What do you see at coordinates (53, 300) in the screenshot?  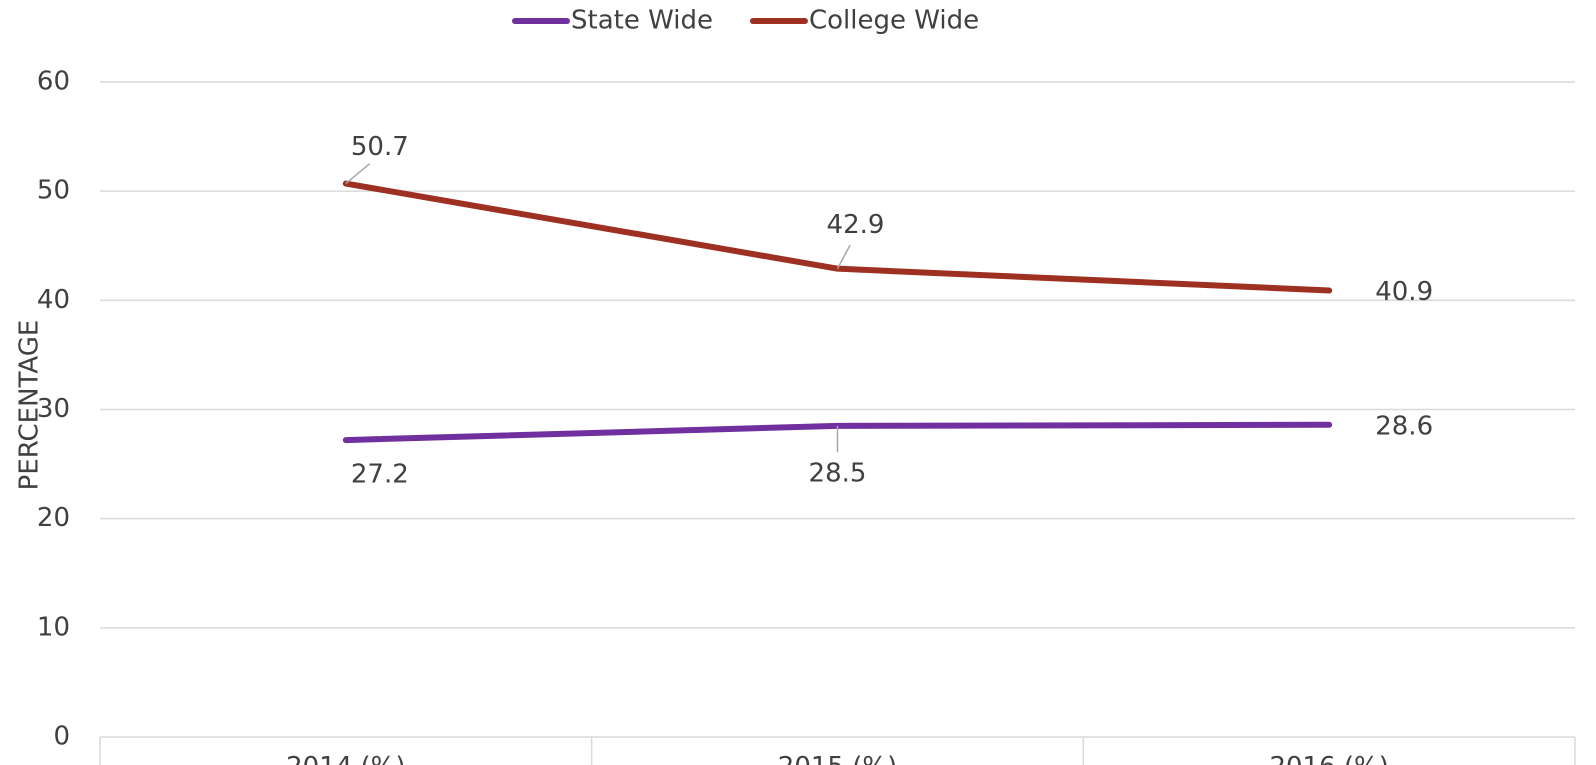 I see `y-tick-label: 40` at bounding box center [53, 300].